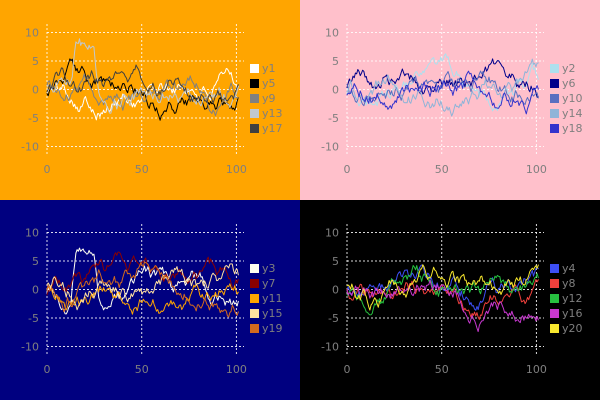  What do you see at coordinates (272, 313) in the screenshot?
I see `legend-label: y15` at bounding box center [272, 313].